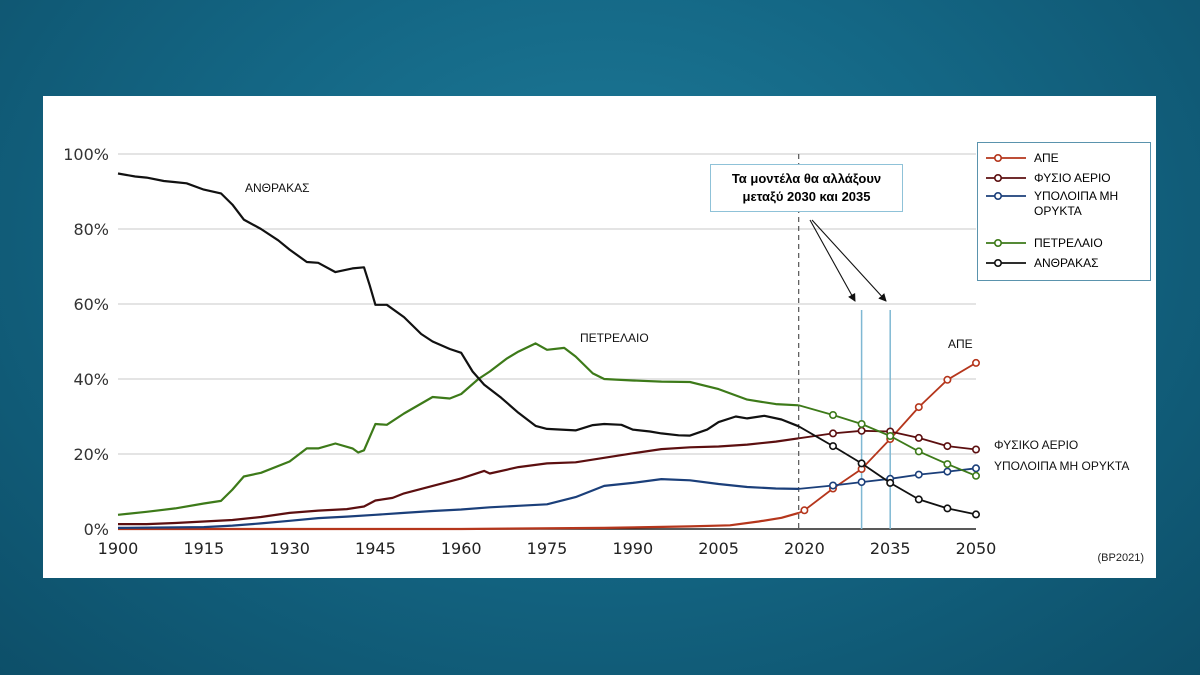 The width and height of the screenshot is (1200, 675). What do you see at coordinates (890, 548) in the screenshot?
I see `x-tick-label: 2035` at bounding box center [890, 548].